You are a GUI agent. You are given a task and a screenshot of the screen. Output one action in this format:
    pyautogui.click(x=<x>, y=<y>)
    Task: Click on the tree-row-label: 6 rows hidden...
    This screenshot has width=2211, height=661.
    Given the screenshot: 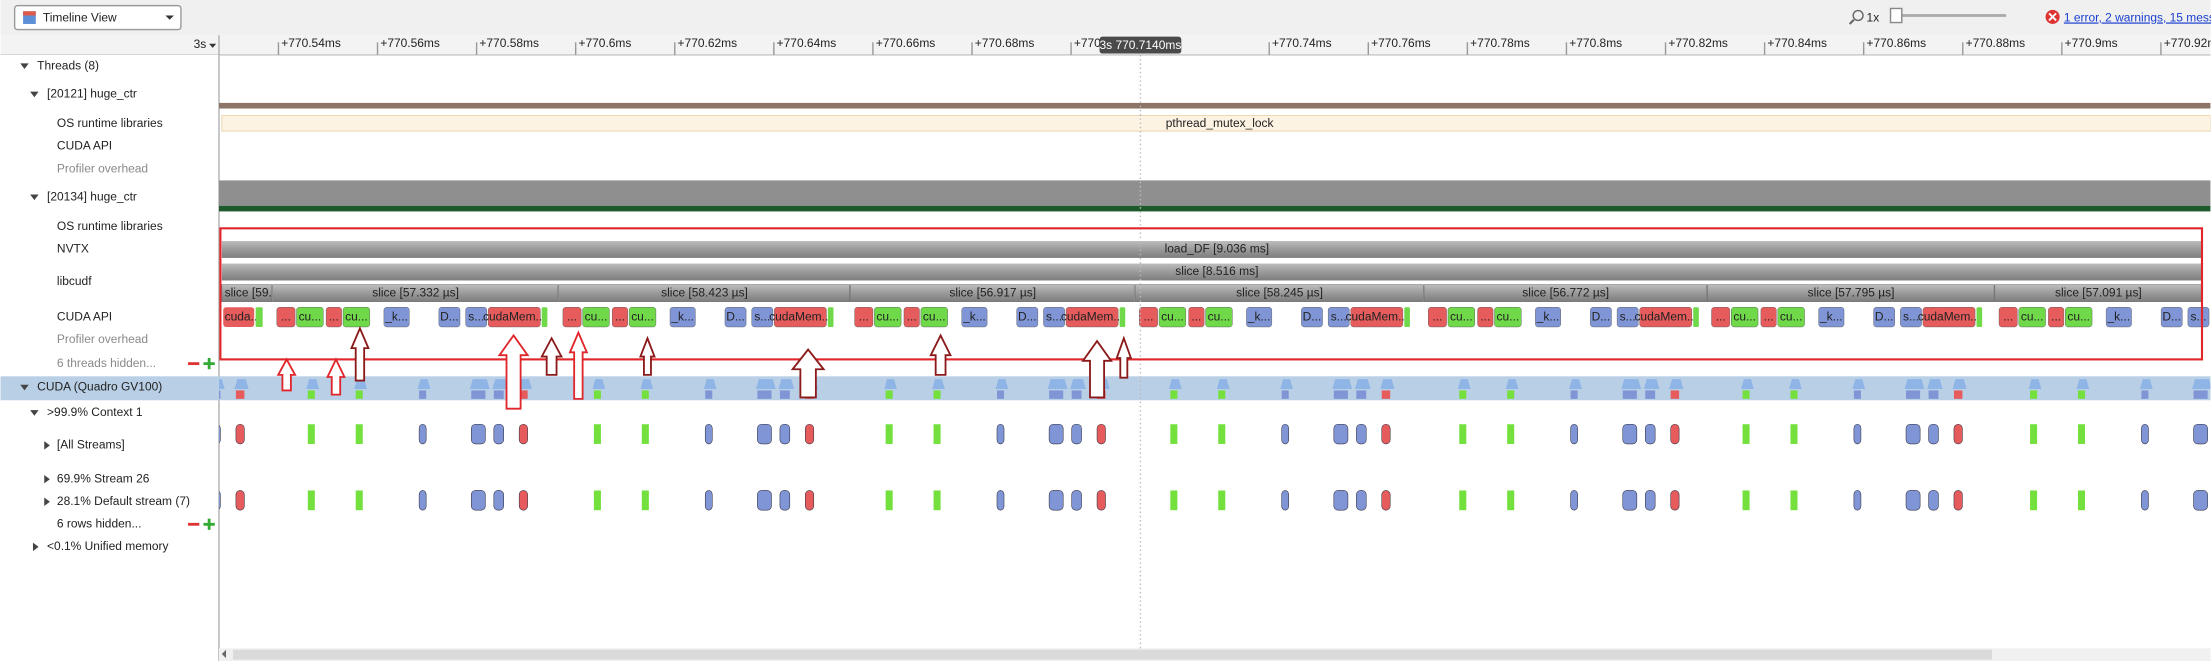 What is the action you would take?
    pyautogui.click(x=99, y=523)
    